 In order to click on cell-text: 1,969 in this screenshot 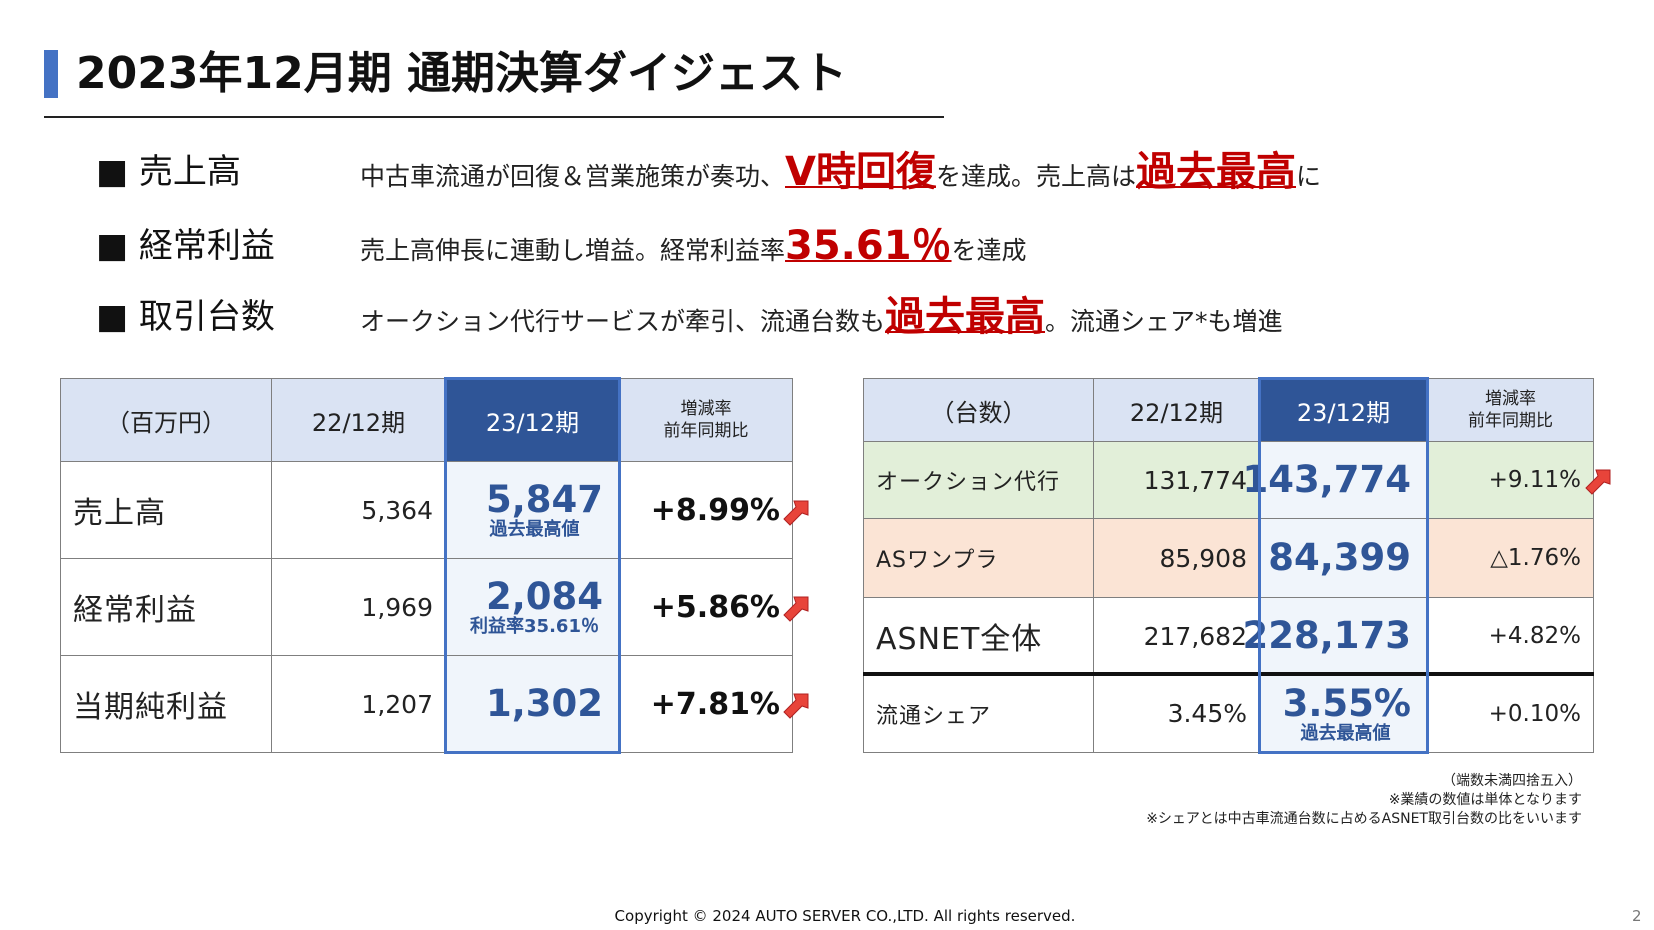, I will do `click(397, 607)`.